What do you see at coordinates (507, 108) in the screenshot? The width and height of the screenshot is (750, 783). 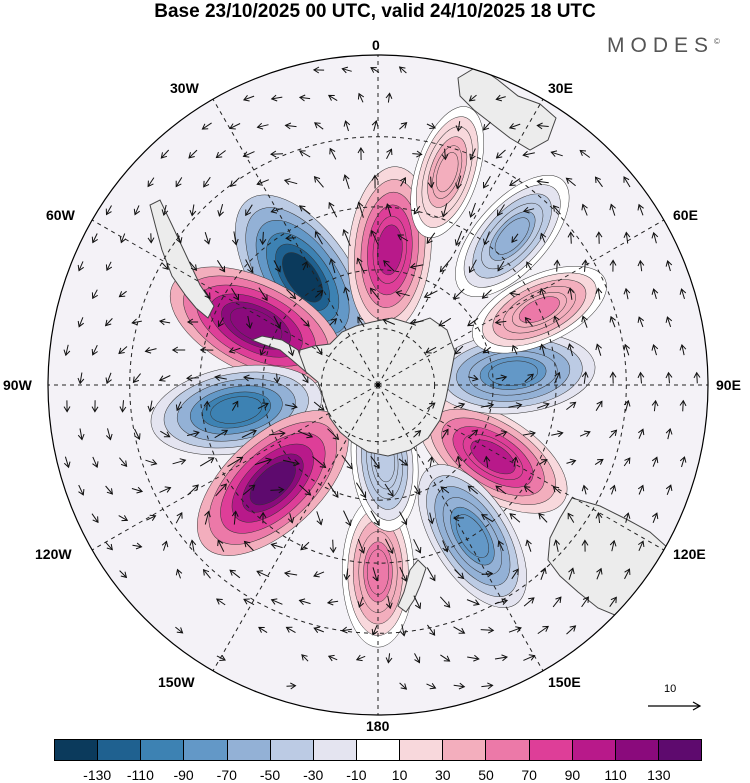 I see `africa-tip` at bounding box center [507, 108].